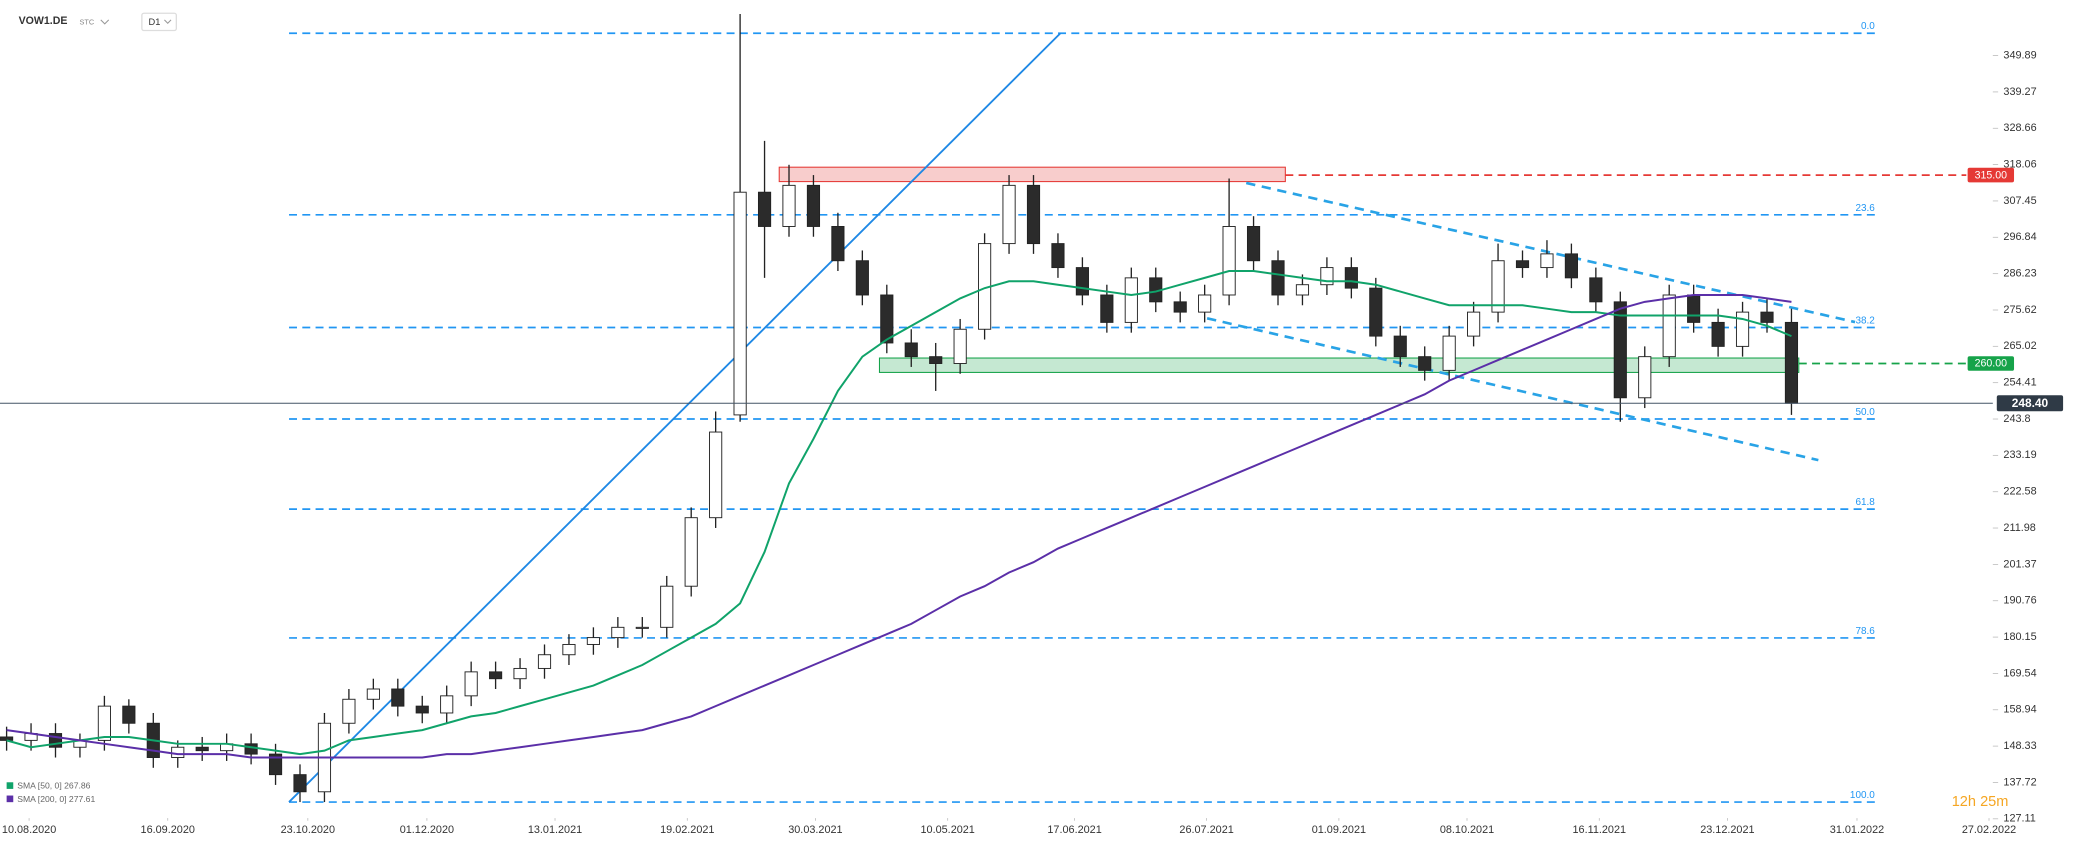 The image size is (2079, 844). What do you see at coordinates (555, 830) in the screenshot?
I see `x-tick-label: 13.01.2021` at bounding box center [555, 830].